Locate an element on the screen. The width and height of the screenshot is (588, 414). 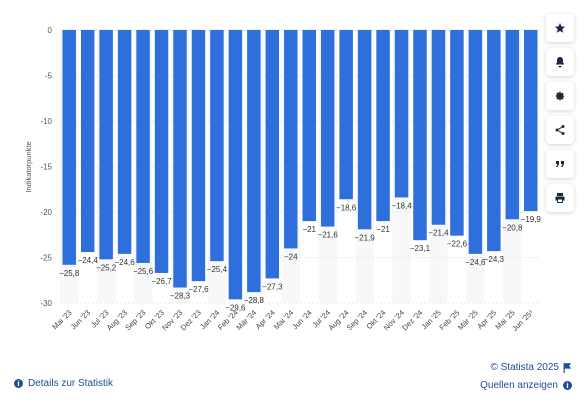
data-label: −21,6 is located at coordinates (328, 235).